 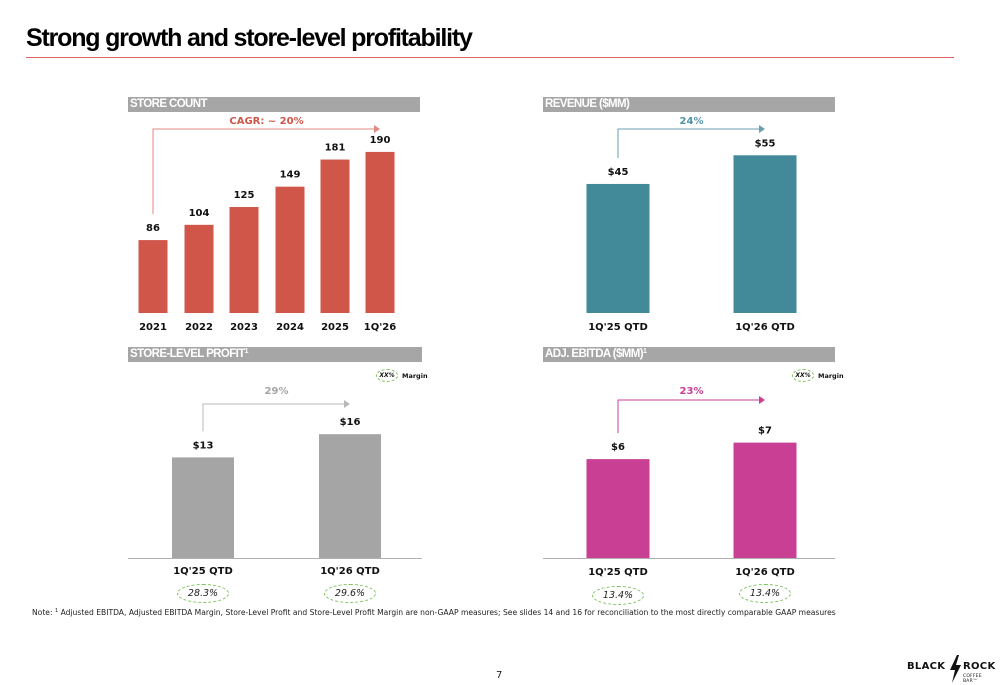 What do you see at coordinates (203, 571) in the screenshot?
I see `store-level-profit-category-label: 1Q'25 QTD` at bounding box center [203, 571].